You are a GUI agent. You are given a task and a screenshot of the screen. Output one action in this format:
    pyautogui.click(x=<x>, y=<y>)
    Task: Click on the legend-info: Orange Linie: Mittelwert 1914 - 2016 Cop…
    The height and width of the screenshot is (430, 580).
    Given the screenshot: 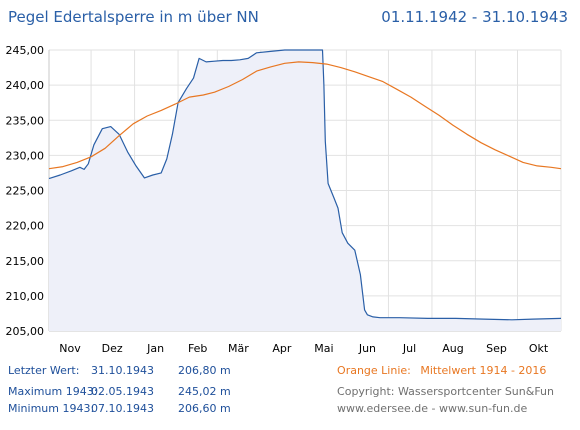 What is the action you would take?
    pyautogui.click(x=445, y=391)
    